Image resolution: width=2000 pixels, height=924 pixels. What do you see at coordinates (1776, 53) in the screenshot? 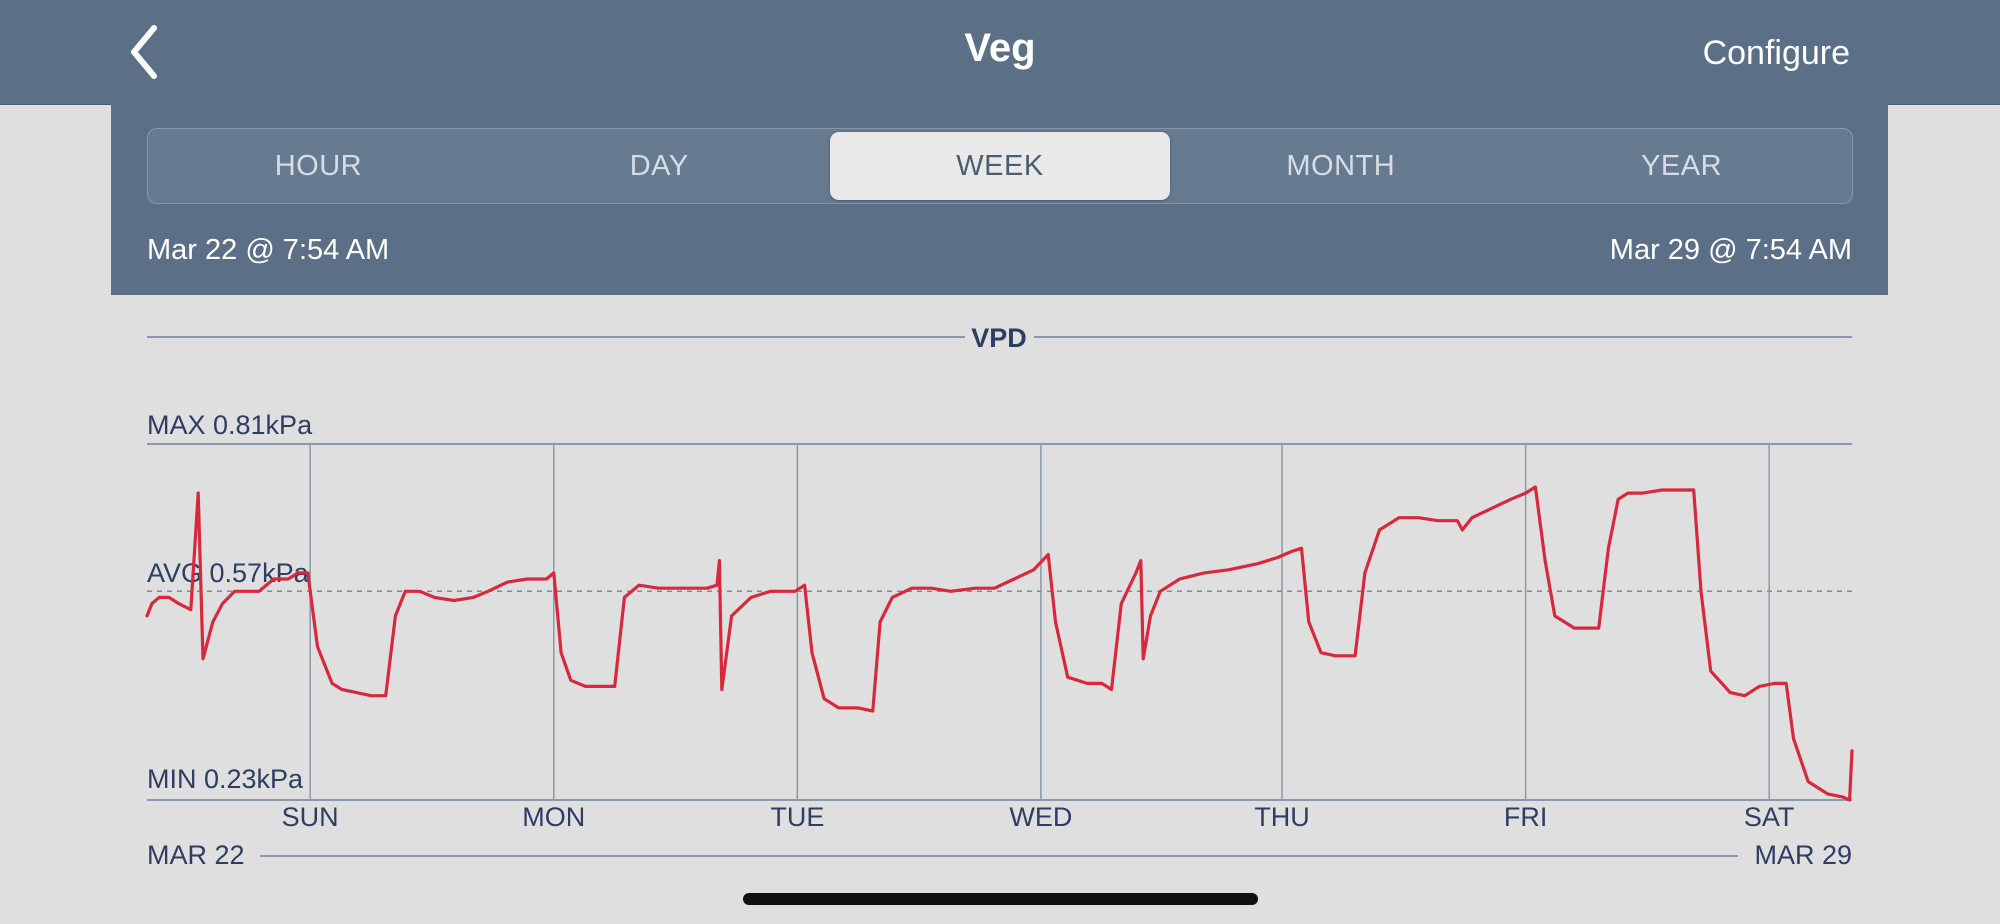
I see `configure-button: Configure` at bounding box center [1776, 53].